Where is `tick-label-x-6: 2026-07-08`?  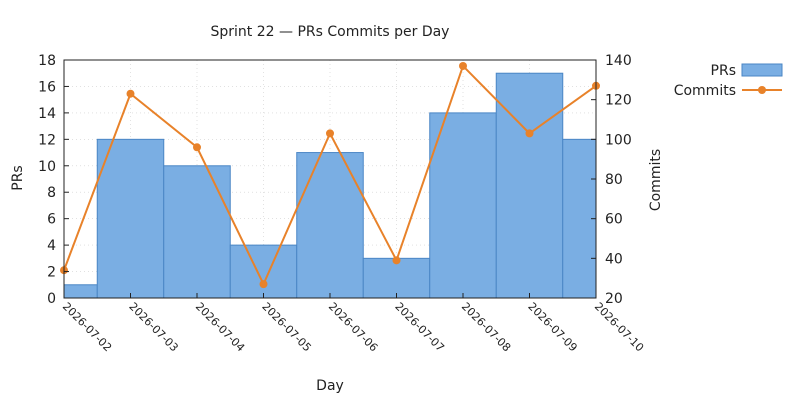
tick-label-x-6: 2026-07-08 is located at coordinates (486, 327).